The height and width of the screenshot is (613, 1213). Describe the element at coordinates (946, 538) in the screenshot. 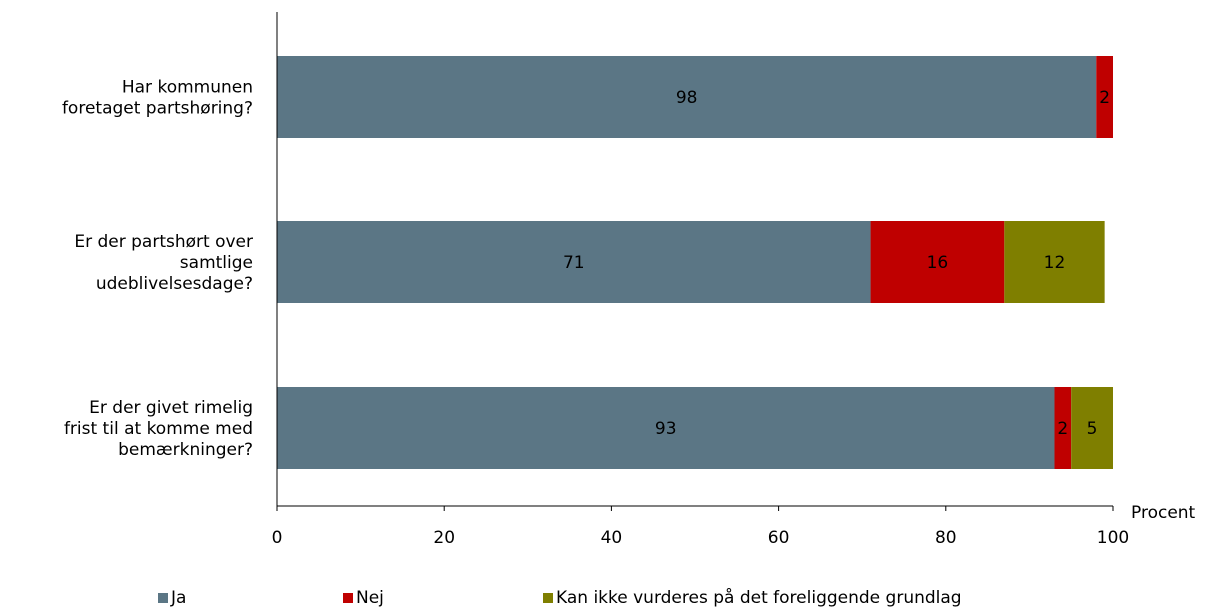

I see `x-tick-label: 80` at that location.